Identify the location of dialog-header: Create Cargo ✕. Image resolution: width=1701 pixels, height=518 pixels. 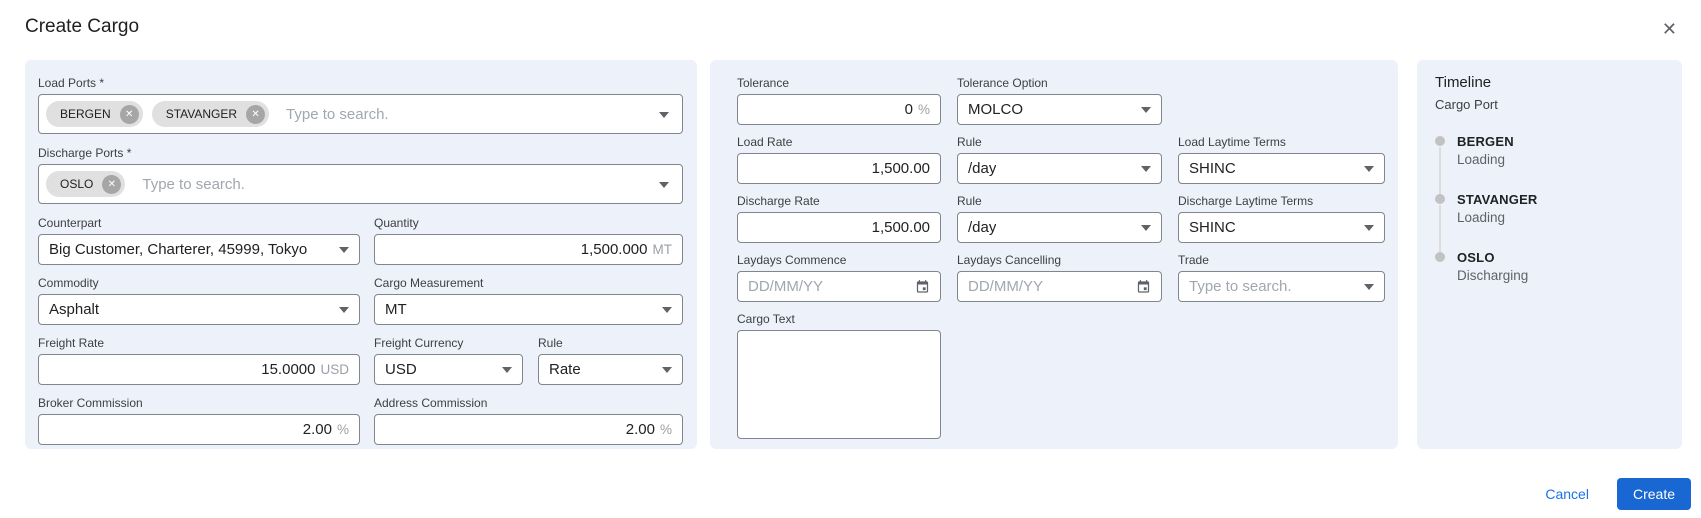
(850, 30).